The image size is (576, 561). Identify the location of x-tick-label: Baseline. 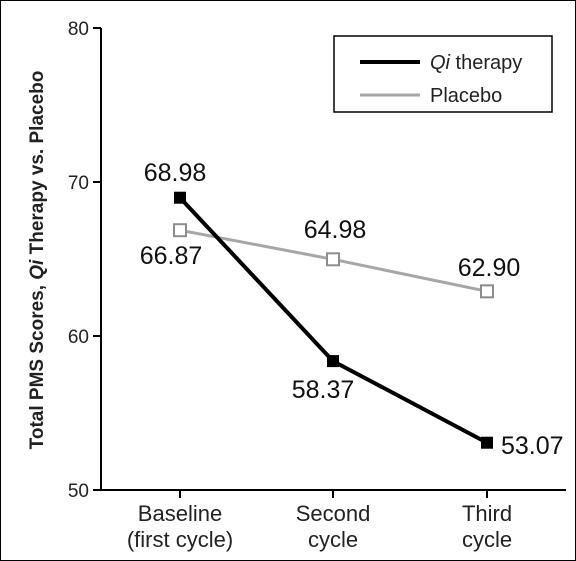
(180, 513).